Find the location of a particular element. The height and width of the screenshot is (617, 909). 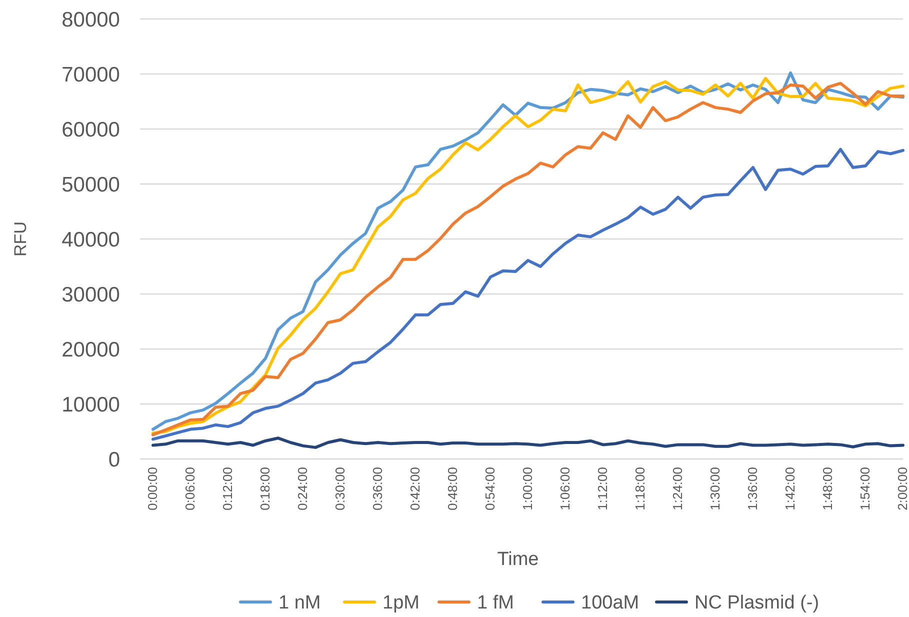

x-tick-label: 1:12:00 is located at coordinates (602, 488).